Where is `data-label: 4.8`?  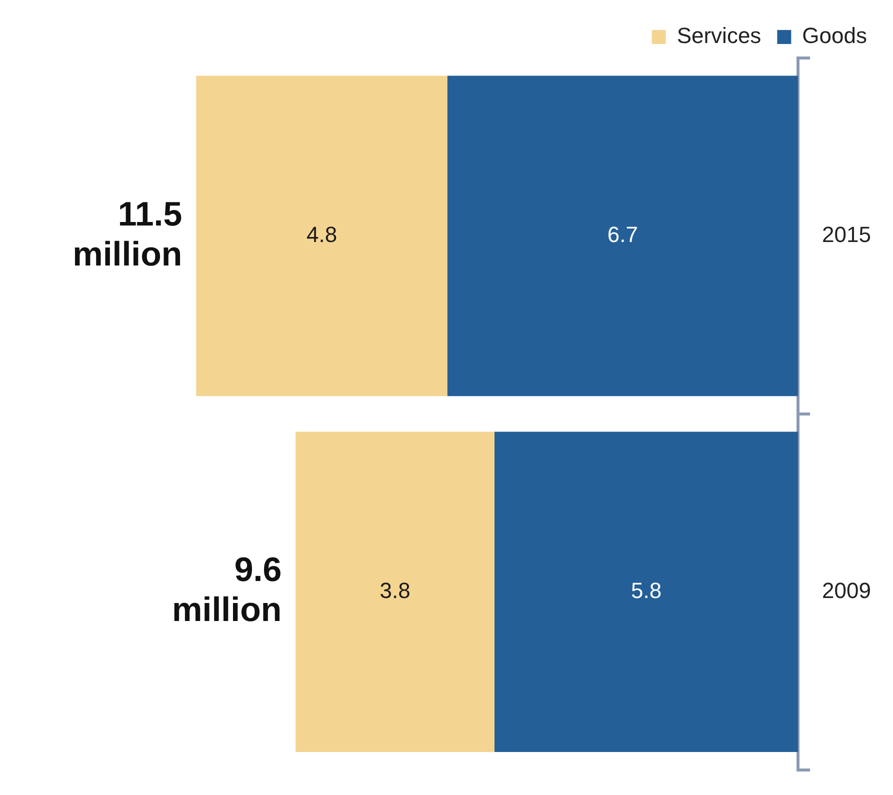
data-label: 4.8 is located at coordinates (322, 235).